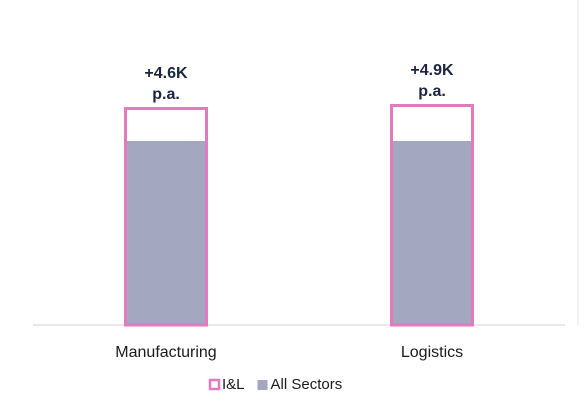 This screenshot has height=409, width=584. Describe the element at coordinates (432, 352) in the screenshot. I see `x-tick-label: Logistics` at that location.